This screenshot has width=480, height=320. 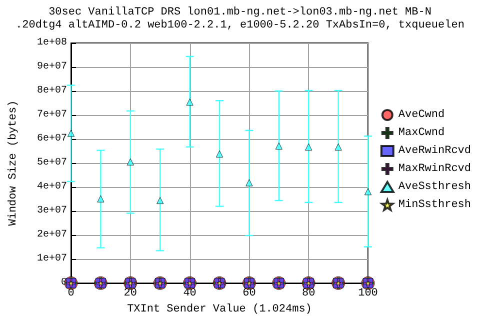 What do you see at coordinates (51, 115) in the screenshot?
I see `y-tick-label: 7e+07` at bounding box center [51, 115].